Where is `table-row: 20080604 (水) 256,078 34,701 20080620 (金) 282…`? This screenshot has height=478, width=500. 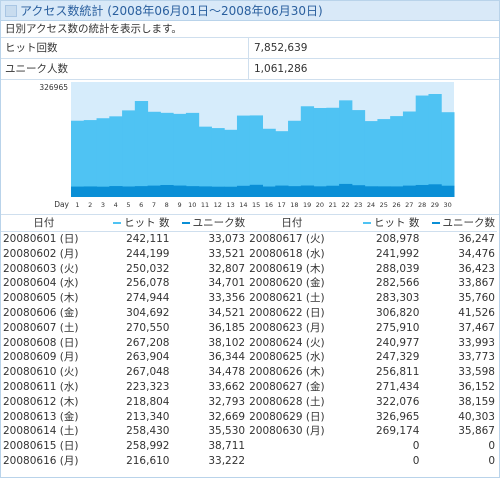
table-row: 20080604 (水) 256,078 34,701 20080620 (金) 282… is located at coordinates (249, 283).